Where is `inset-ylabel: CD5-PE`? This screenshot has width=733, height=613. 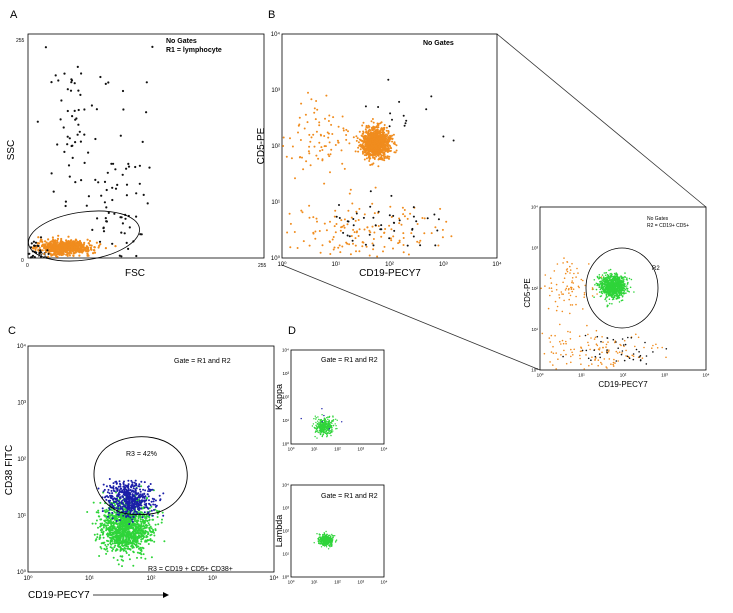 inset-ylabel: CD5-PE is located at coordinates (527, 292).